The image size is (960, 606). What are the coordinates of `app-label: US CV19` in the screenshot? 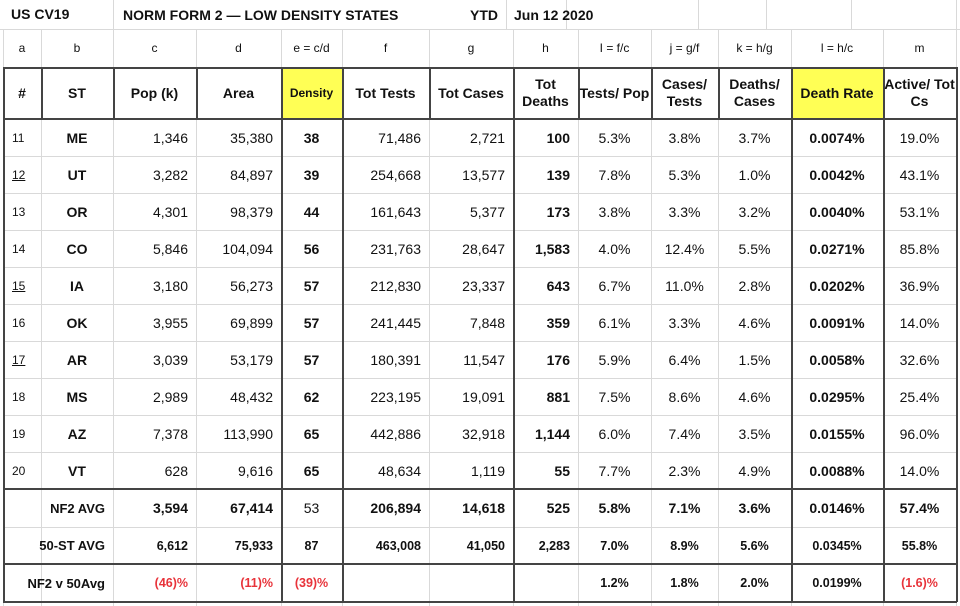 It's located at (40, 14).